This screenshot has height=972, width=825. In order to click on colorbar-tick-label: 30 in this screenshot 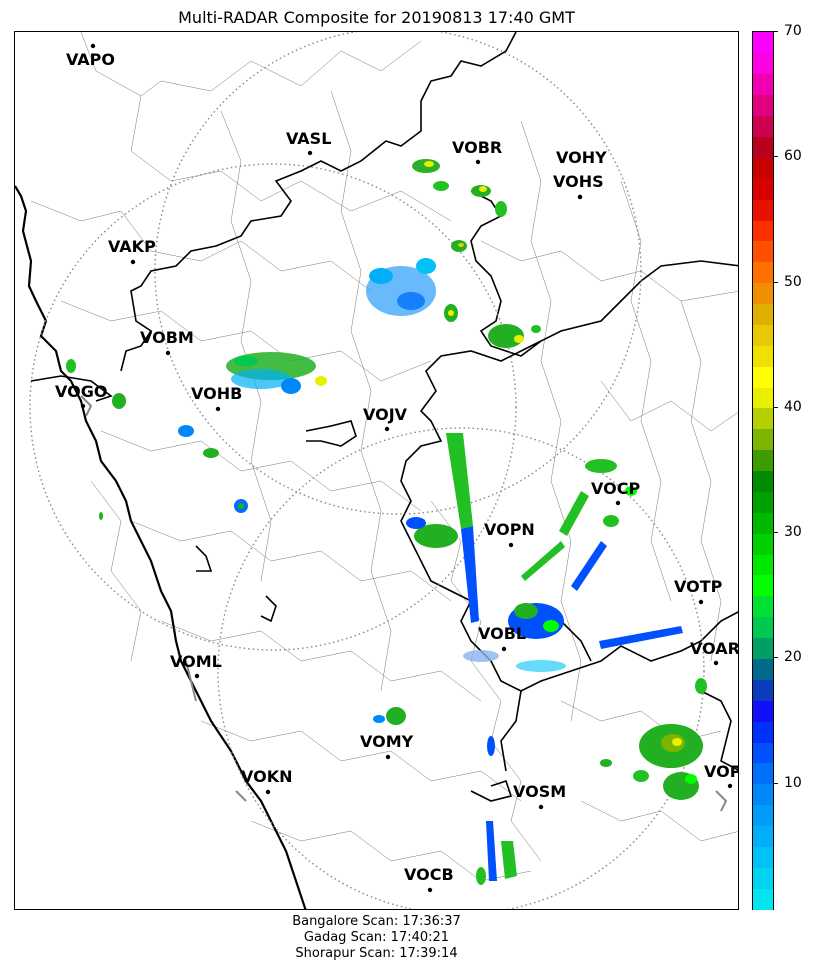, I will do `click(788, 532)`.